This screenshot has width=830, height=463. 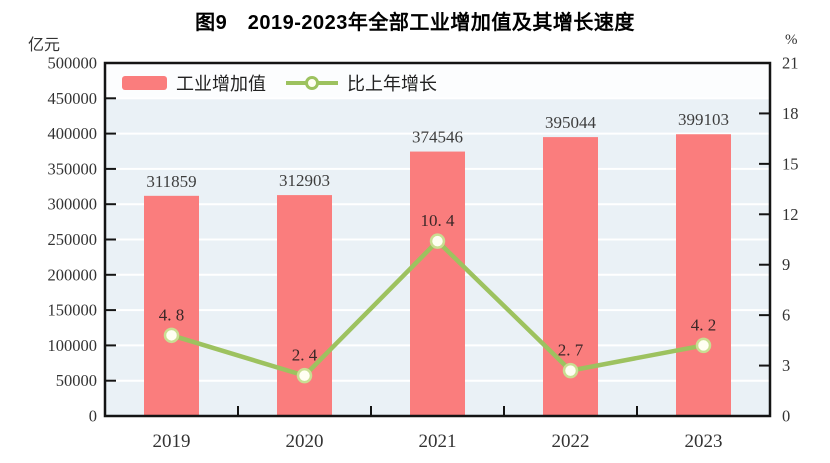 What do you see at coordinates (304, 375) in the screenshot?
I see `line-marker-2020` at bounding box center [304, 375].